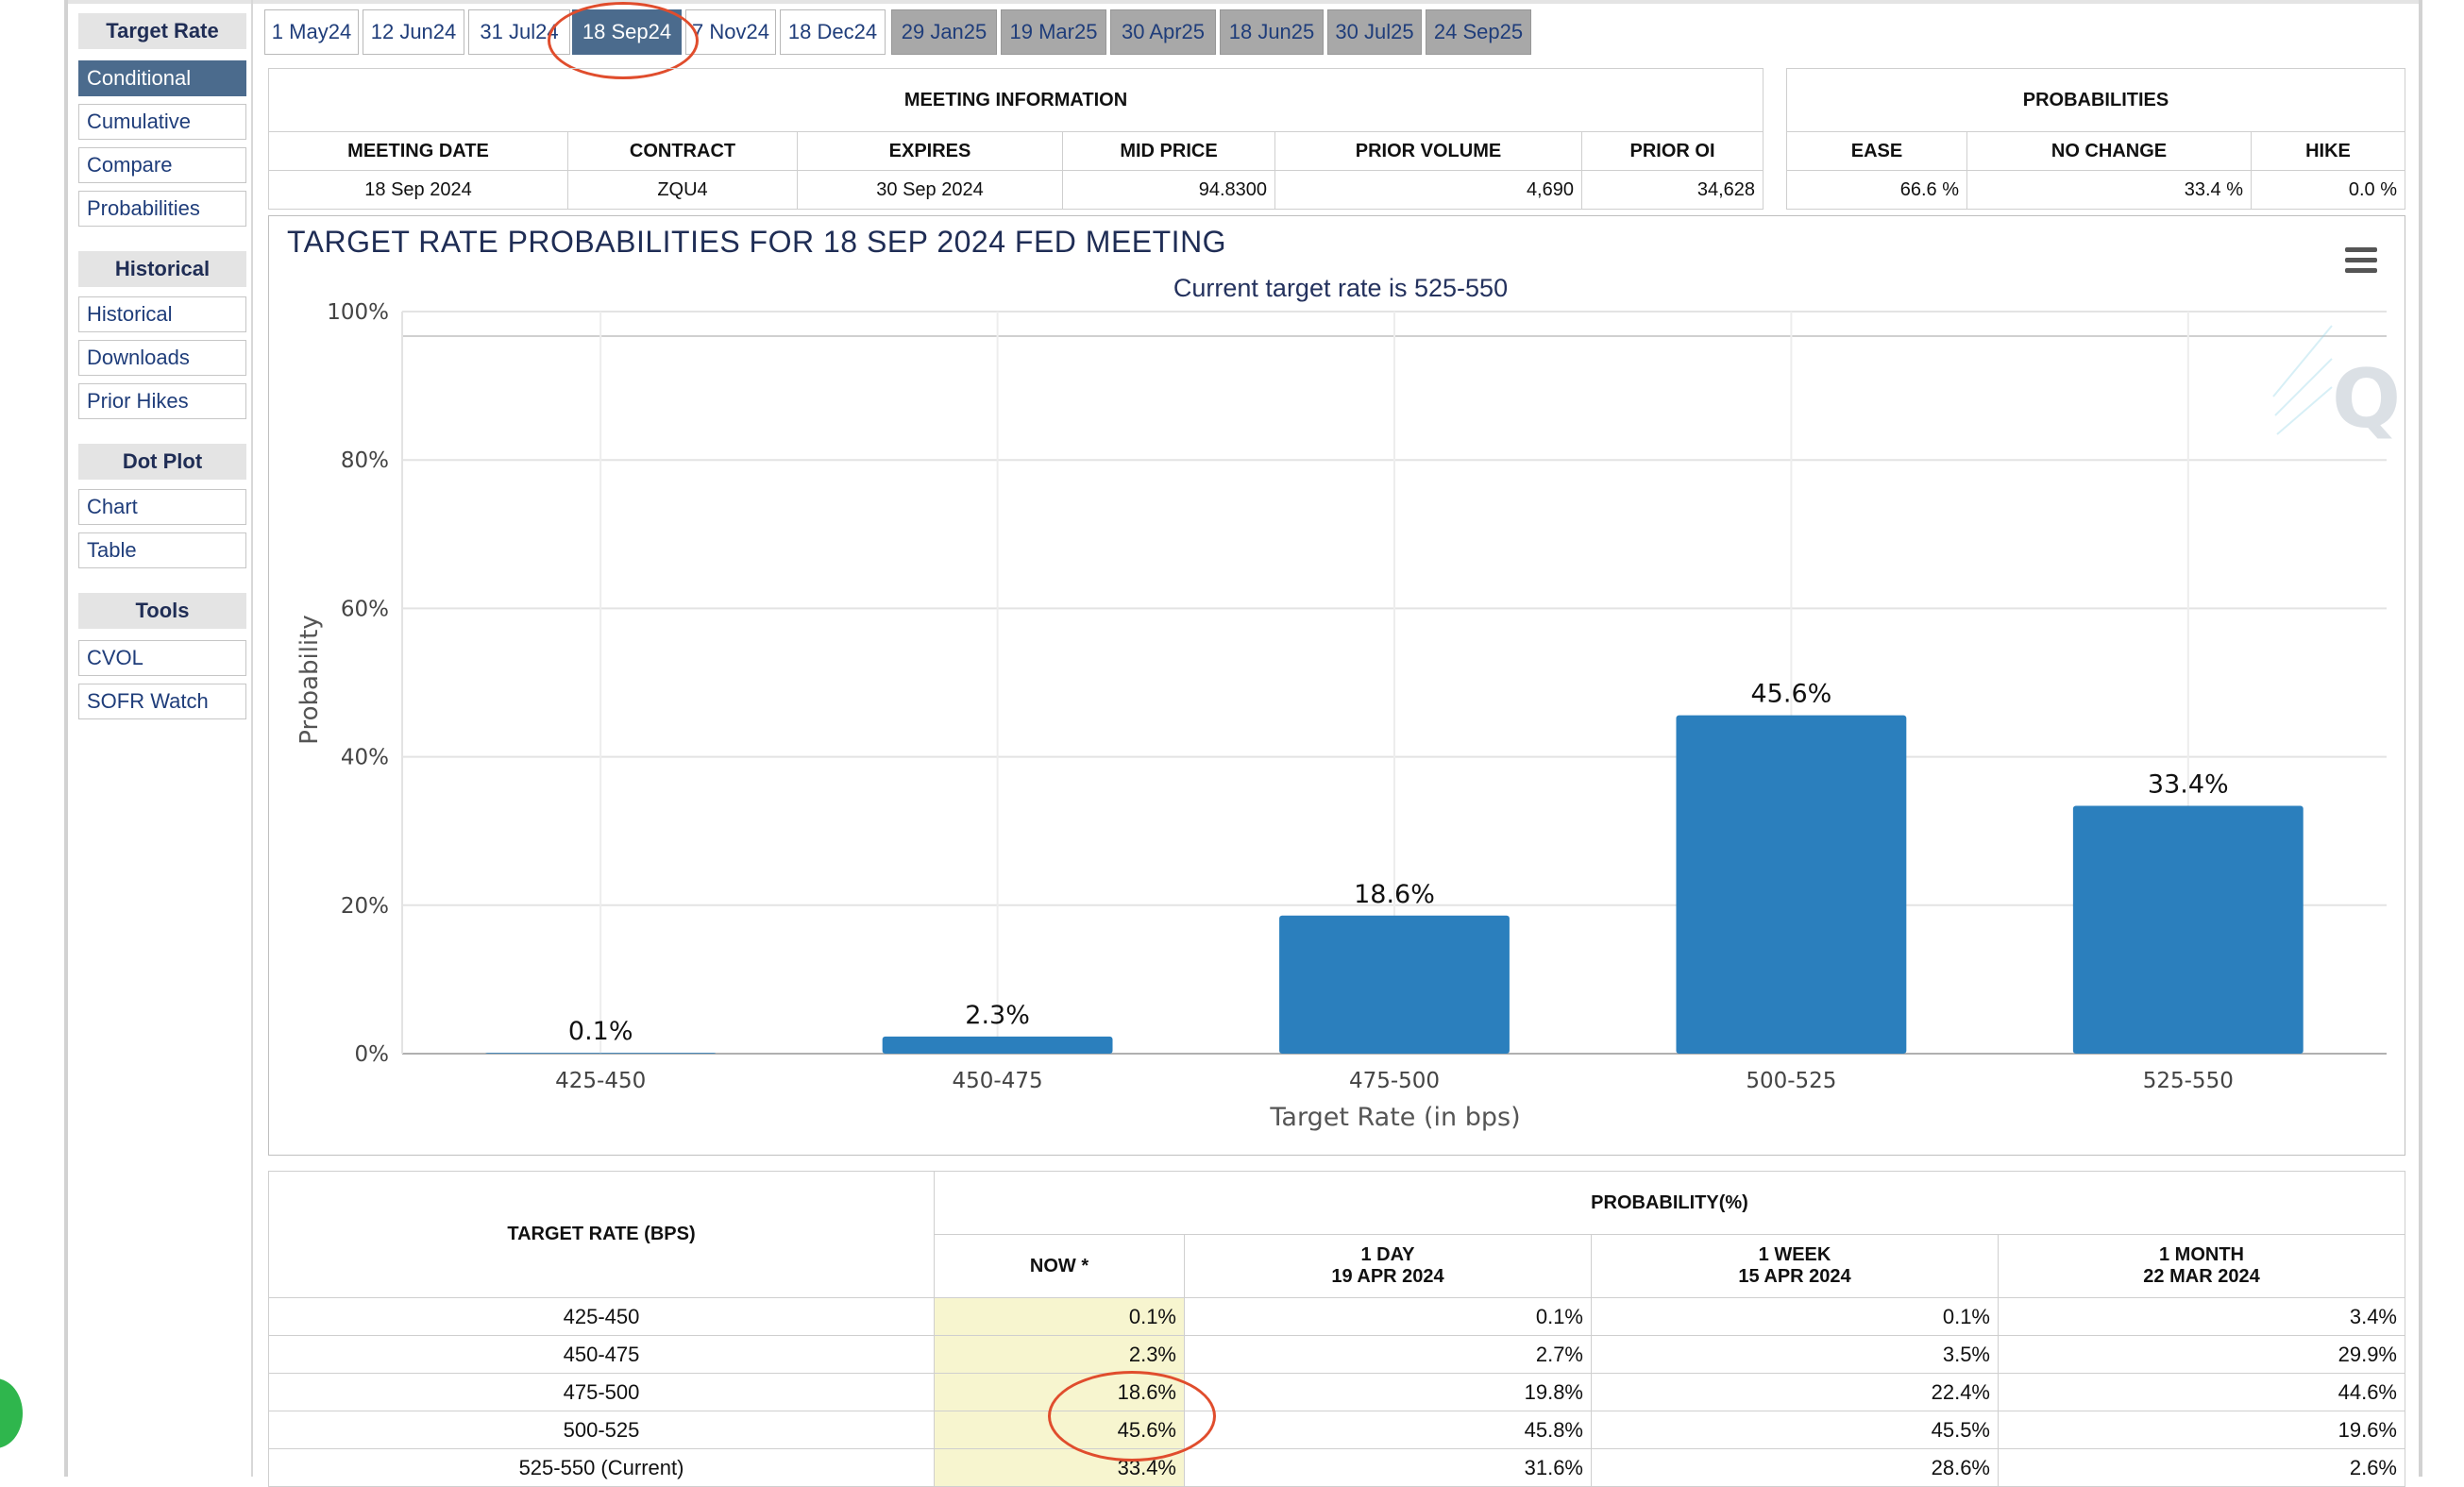 Image resolution: width=2464 pixels, height=1487 pixels. Describe the element at coordinates (311, 32) in the screenshot. I see `tab-1-may24: 1 May24` at that location.